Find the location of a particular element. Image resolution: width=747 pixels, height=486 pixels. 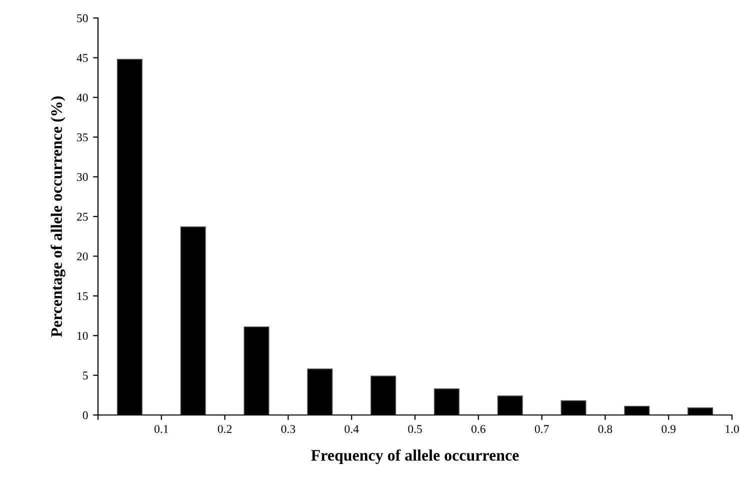

x-tick-label: 0.5 is located at coordinates (415, 429).